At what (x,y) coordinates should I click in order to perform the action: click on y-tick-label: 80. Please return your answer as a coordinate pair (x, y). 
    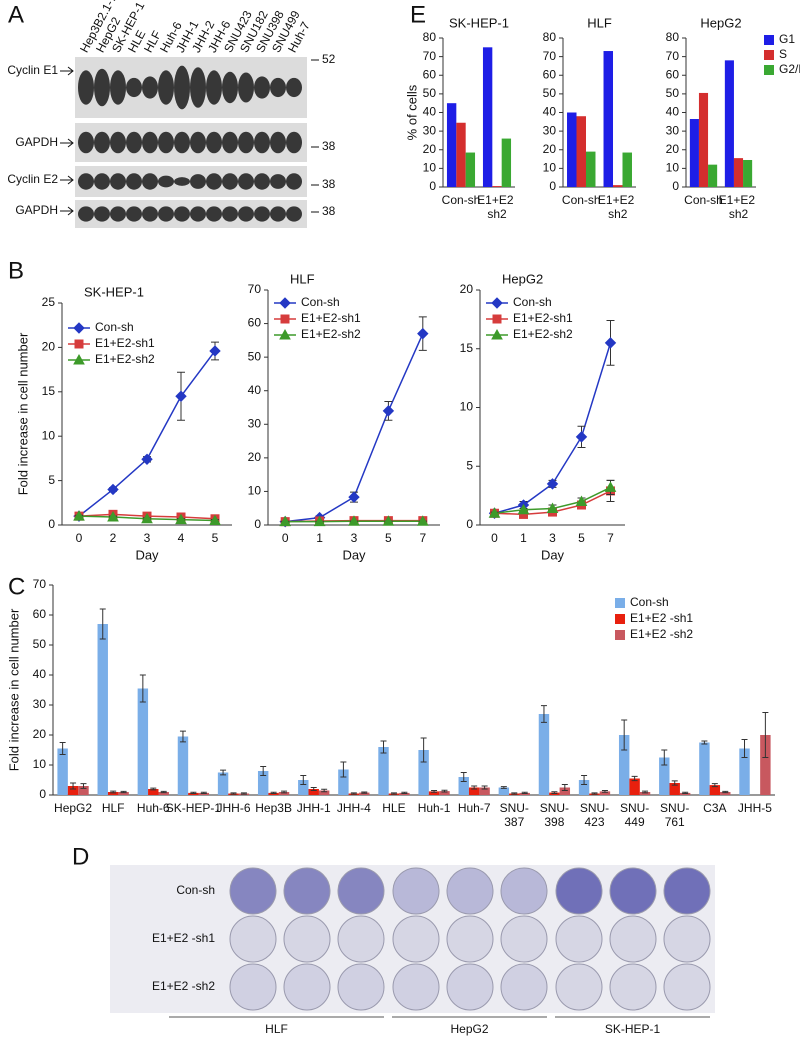
    Looking at the image, I should click on (430, 37).